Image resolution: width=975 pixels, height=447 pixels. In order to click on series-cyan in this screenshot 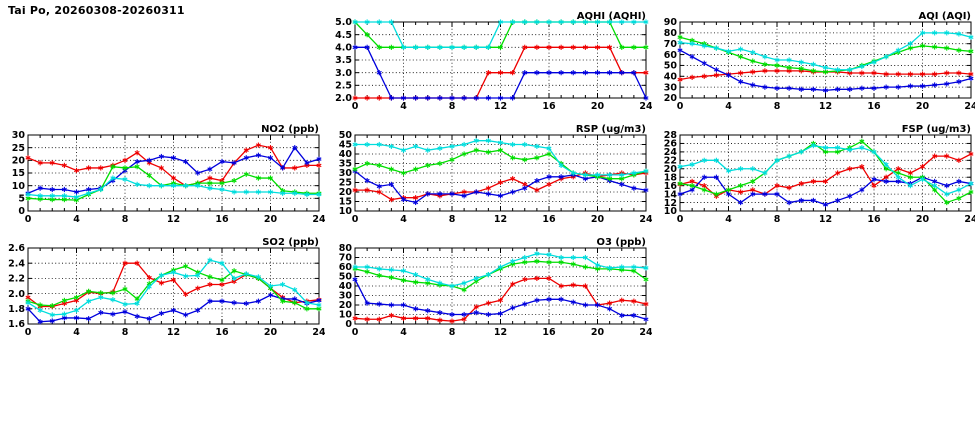, I will do `click(825, 169)`.